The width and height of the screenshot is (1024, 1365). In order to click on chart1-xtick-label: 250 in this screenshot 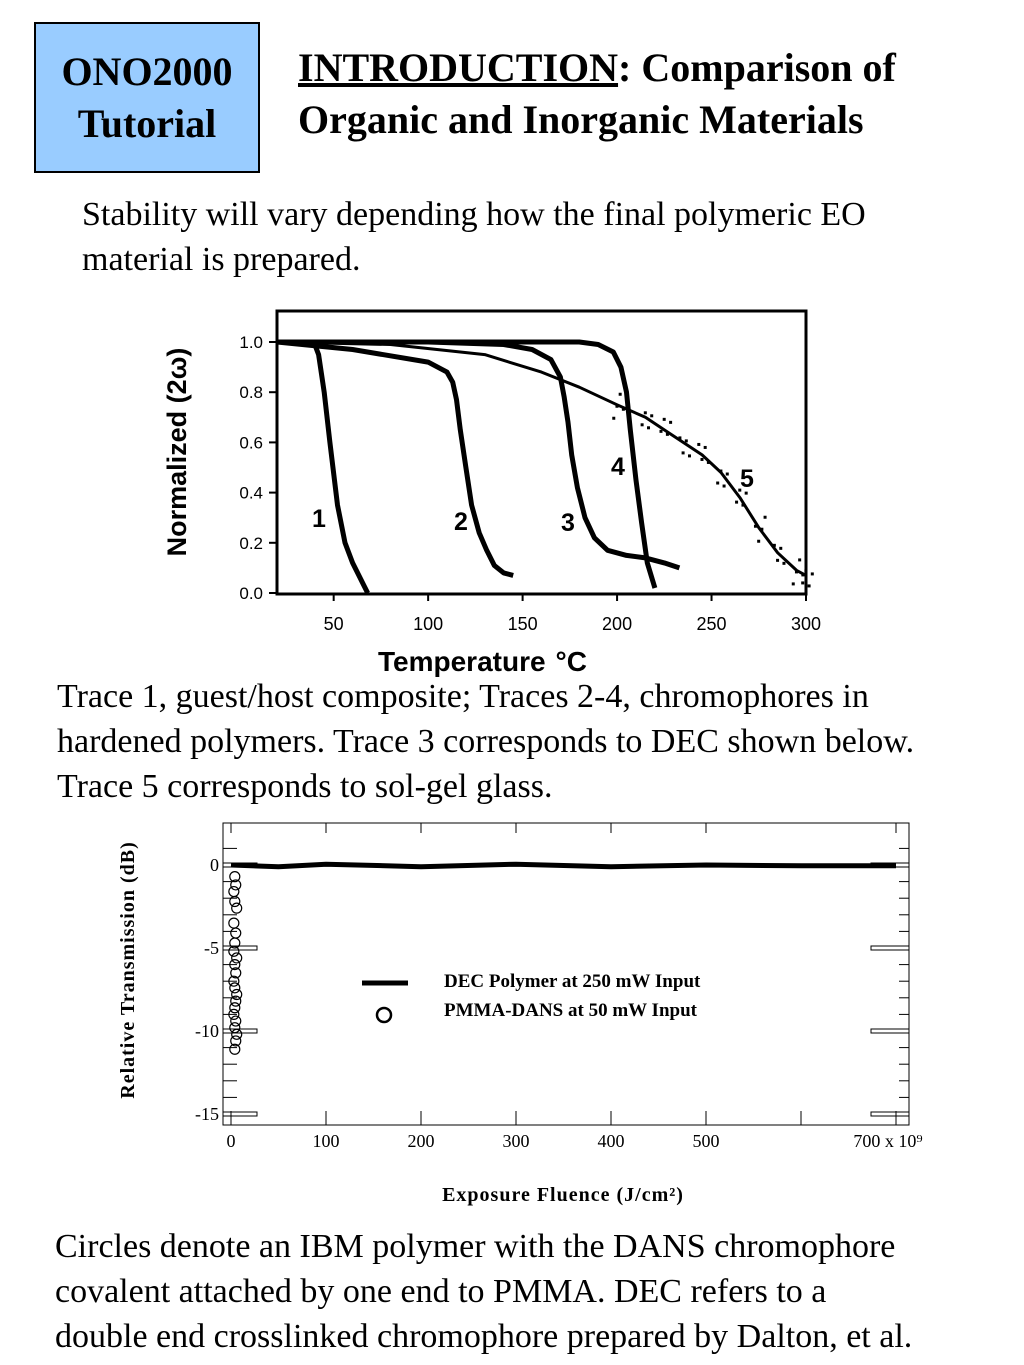, I will do `click(712, 624)`.